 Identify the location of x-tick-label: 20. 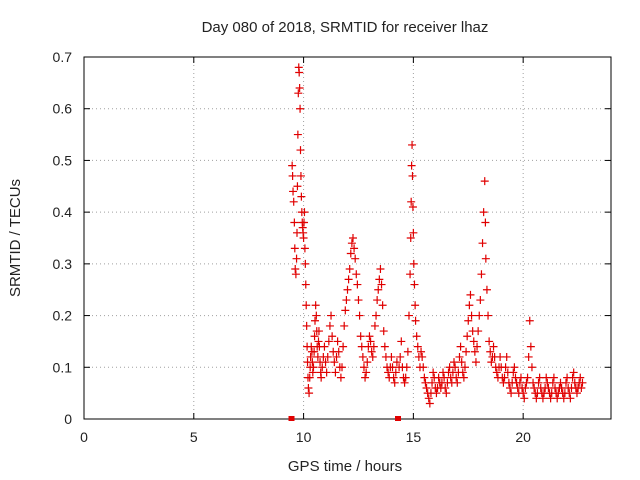
(523, 437).